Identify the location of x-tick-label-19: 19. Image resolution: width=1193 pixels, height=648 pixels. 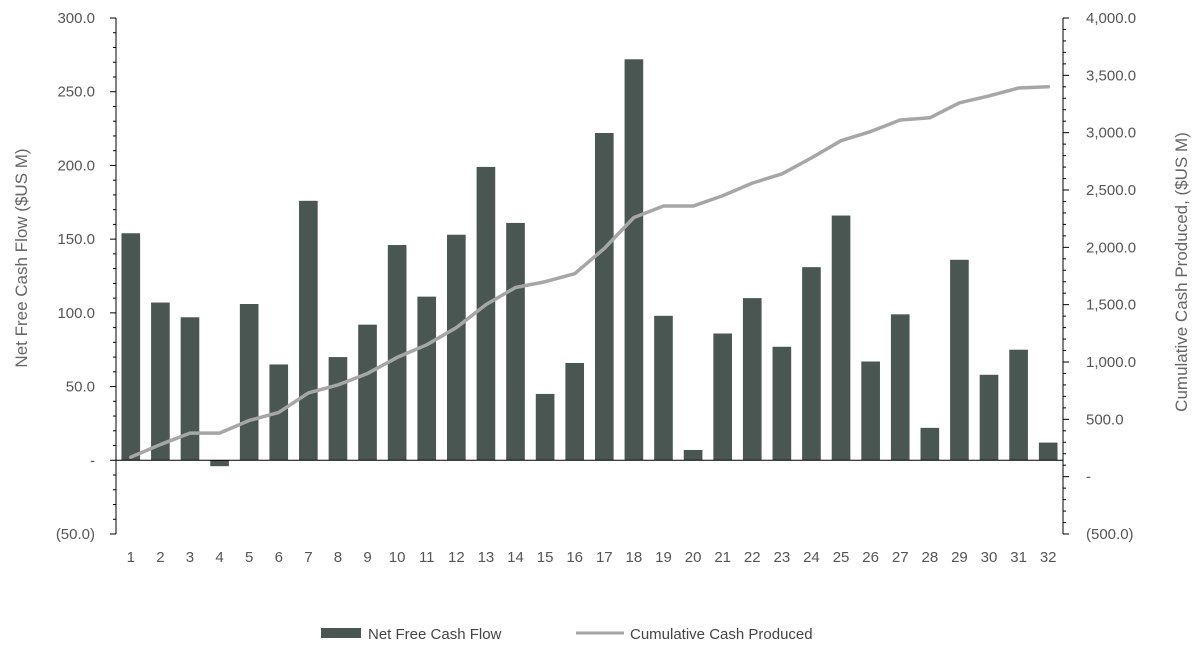
(663, 557).